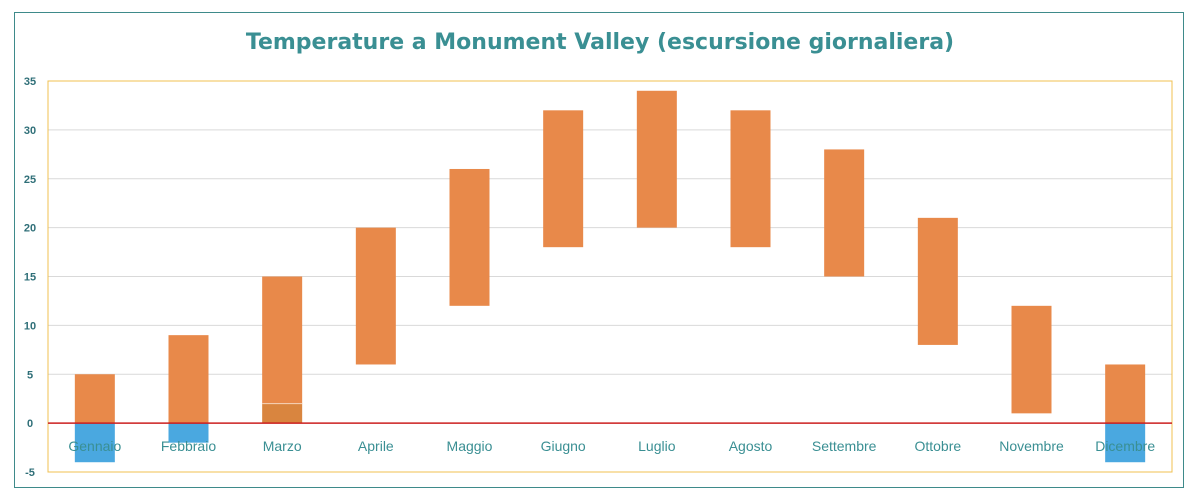 This screenshot has width=1200, height=503. I want to click on bar-novembre, so click(1031, 359).